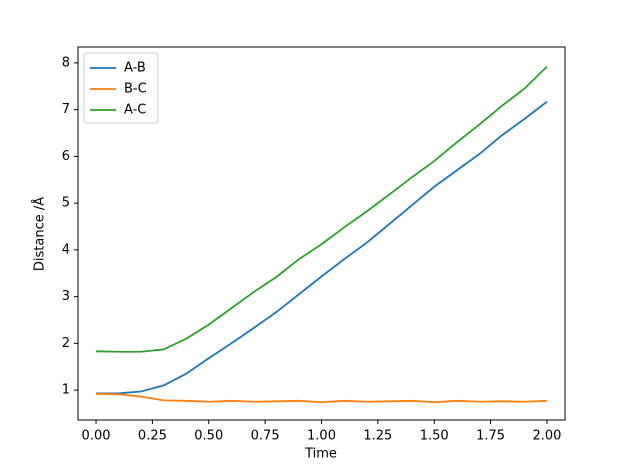 This screenshot has width=627, height=476. Describe the element at coordinates (546, 436) in the screenshot. I see `x-tick-label: 2.00` at that location.